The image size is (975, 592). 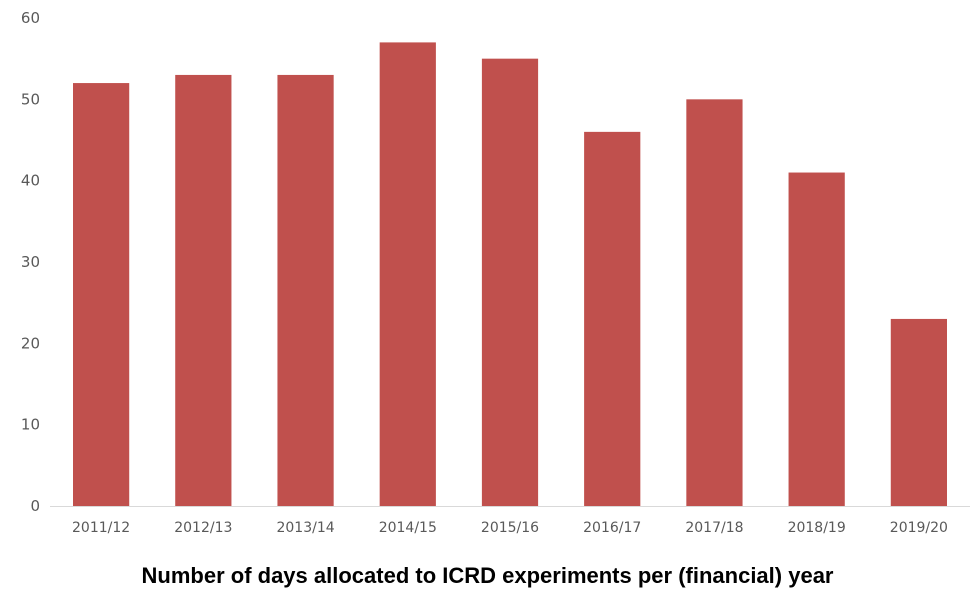 I want to click on x-tick-label: 2012/13, so click(x=203, y=528).